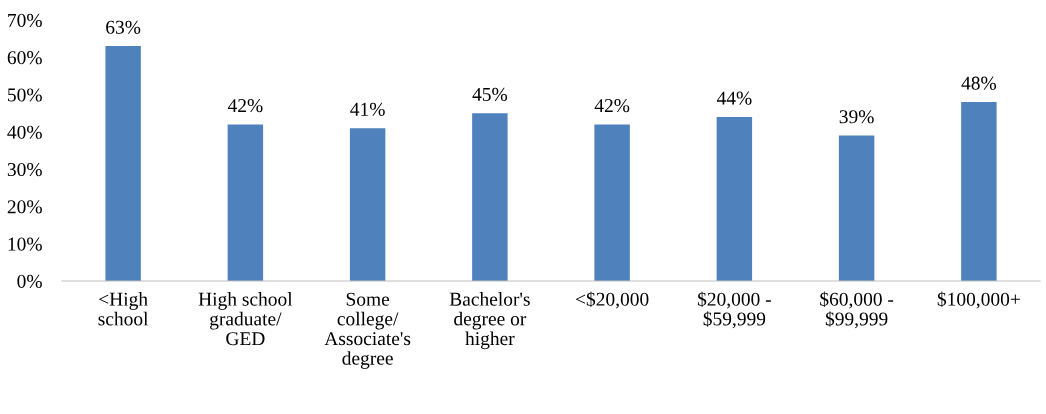  Describe the element at coordinates (25, 20) in the screenshot. I see `y-tick-label: 70%` at that location.